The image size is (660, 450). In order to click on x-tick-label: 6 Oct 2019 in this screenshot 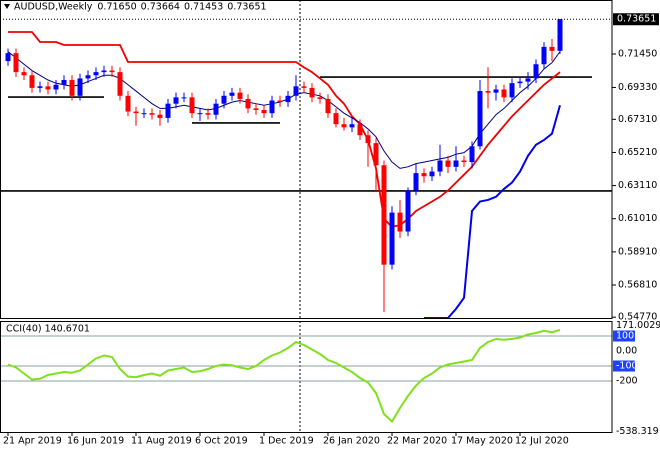, I will do `click(221, 441)`.